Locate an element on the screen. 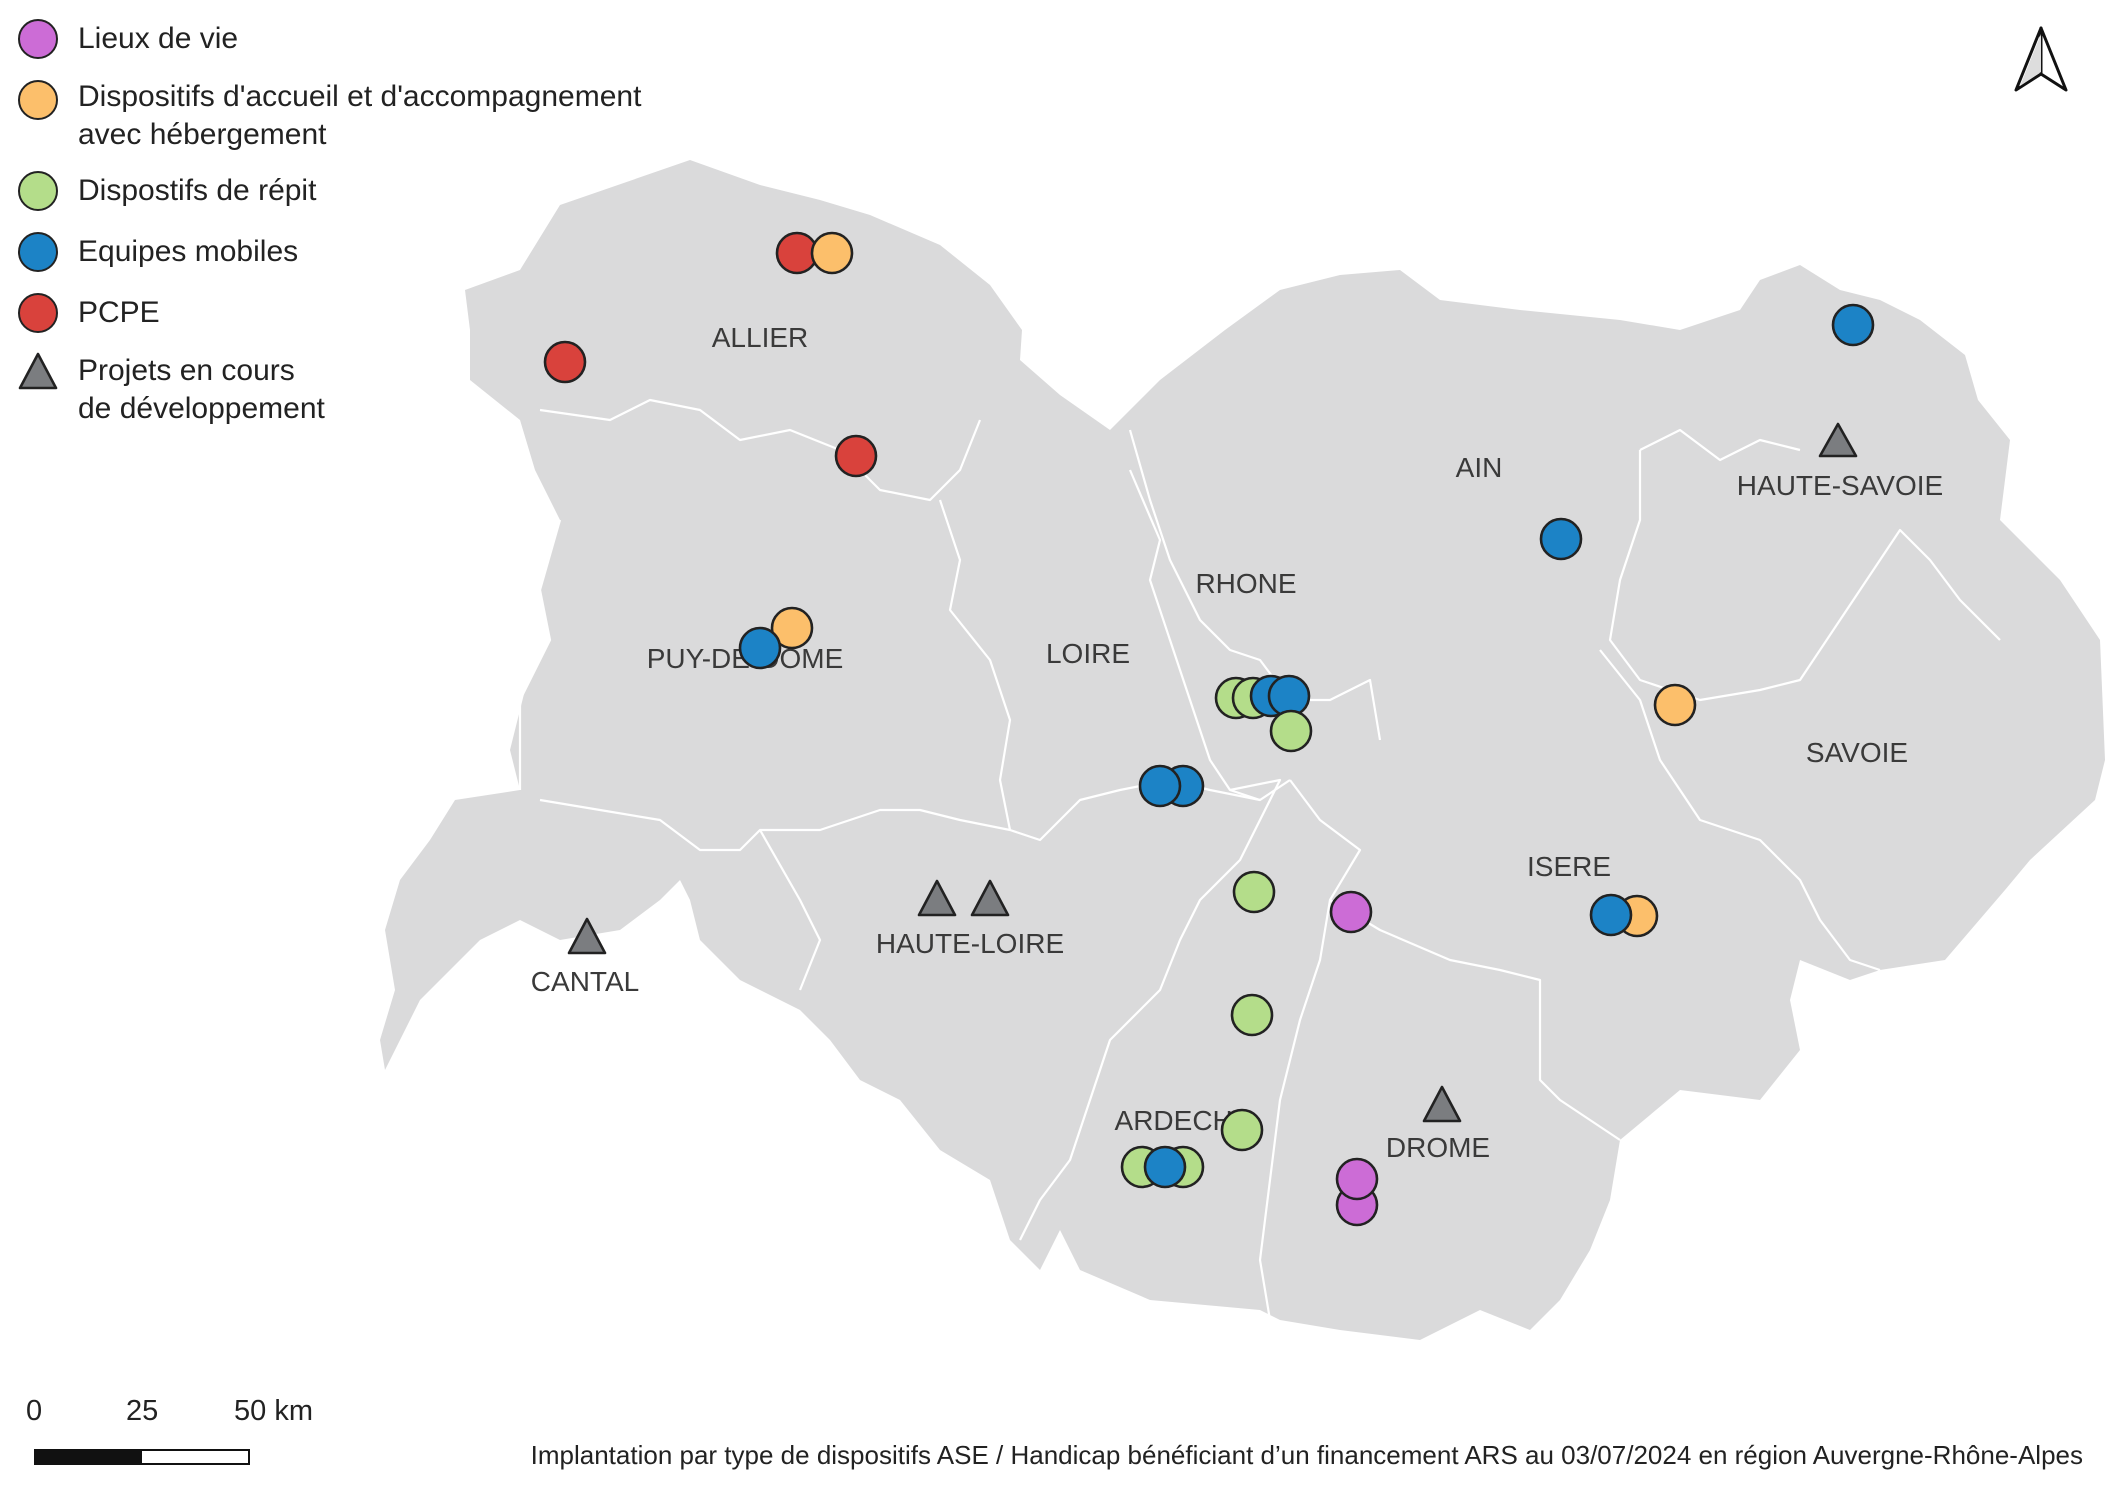  legend-item-lieux-de-vie: Lieux de vie is located at coordinates (366, 39).